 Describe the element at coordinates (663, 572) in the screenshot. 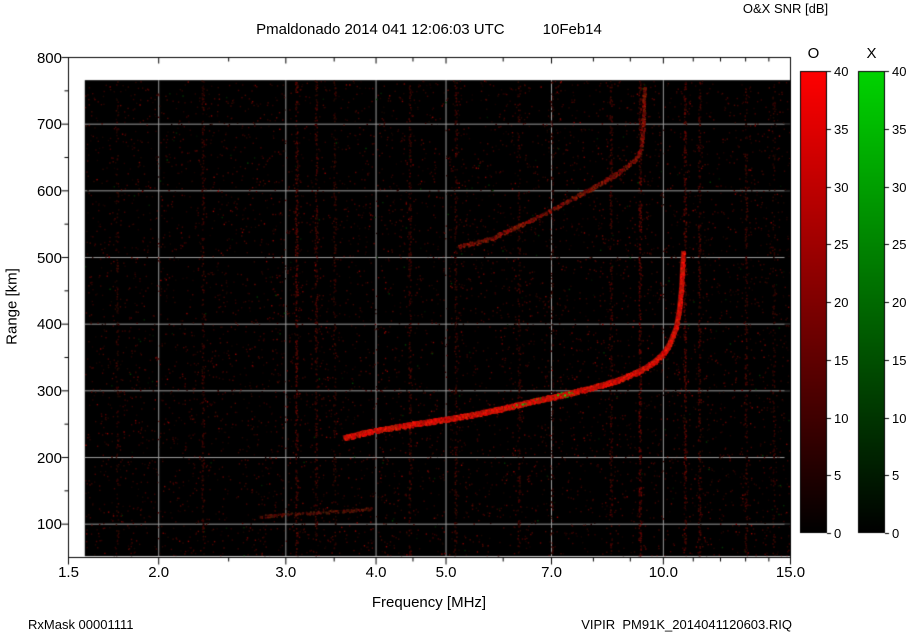

I see `x-axis-tick-label: 10.0` at that location.